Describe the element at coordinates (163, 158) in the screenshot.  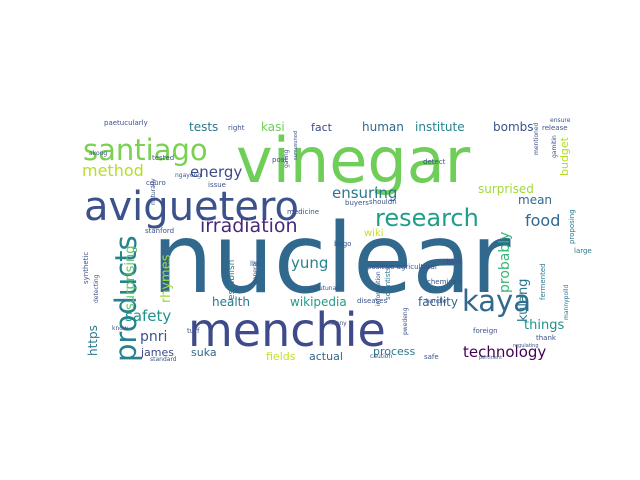
I see `cloud-word-tested: tested` at that location.